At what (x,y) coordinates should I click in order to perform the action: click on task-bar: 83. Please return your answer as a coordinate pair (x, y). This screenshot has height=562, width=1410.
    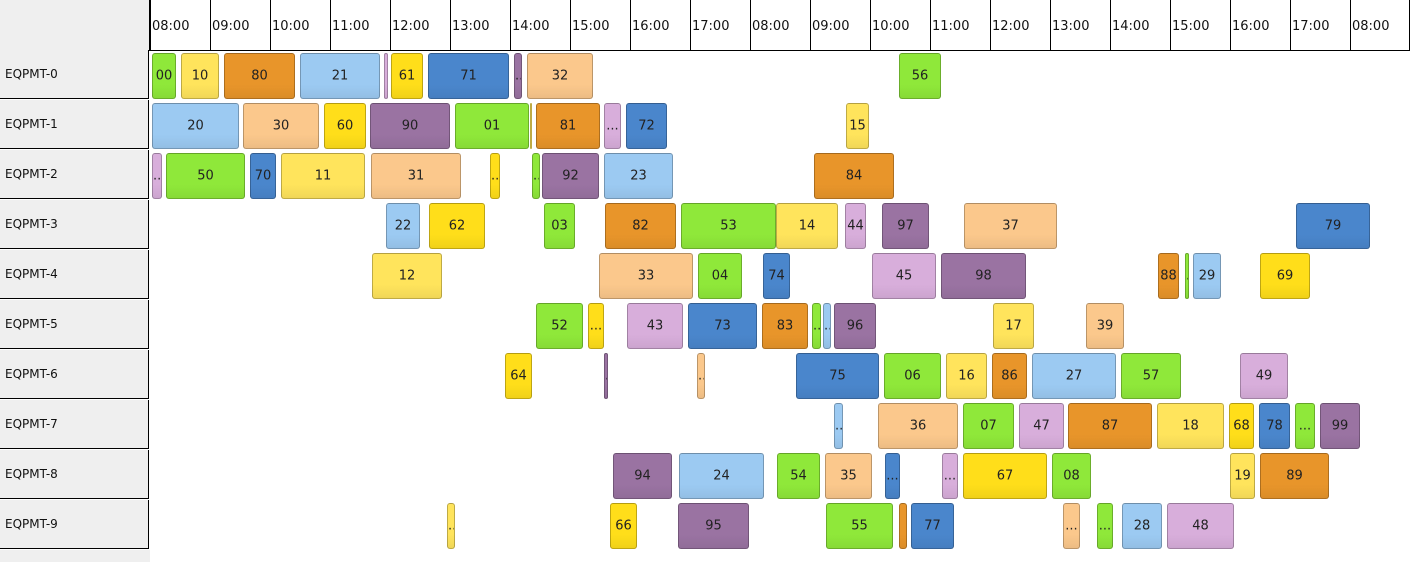
    Looking at the image, I should click on (785, 326).